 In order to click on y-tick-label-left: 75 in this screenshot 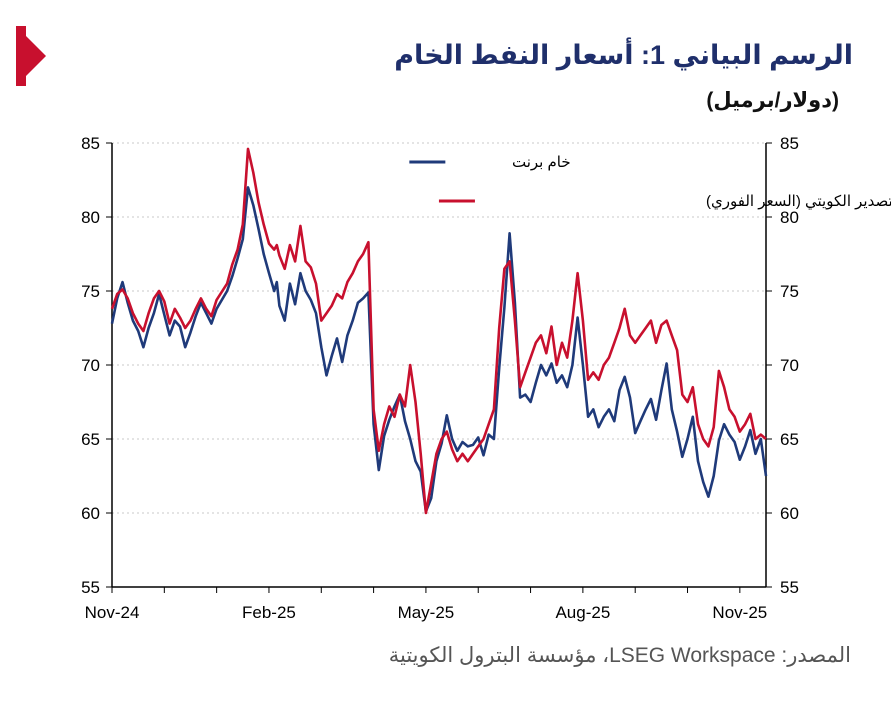, I will do `click(90, 291)`.